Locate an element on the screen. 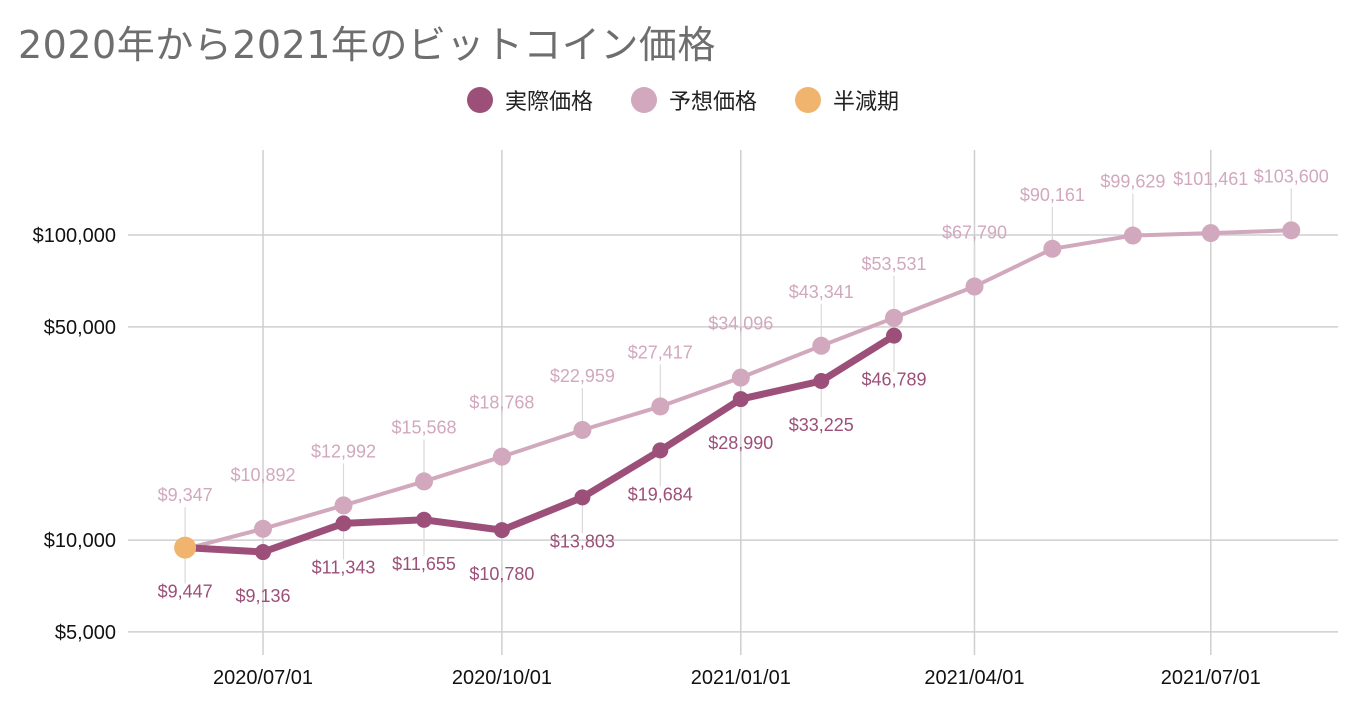  data-label: $90,161 is located at coordinates (1052, 195).